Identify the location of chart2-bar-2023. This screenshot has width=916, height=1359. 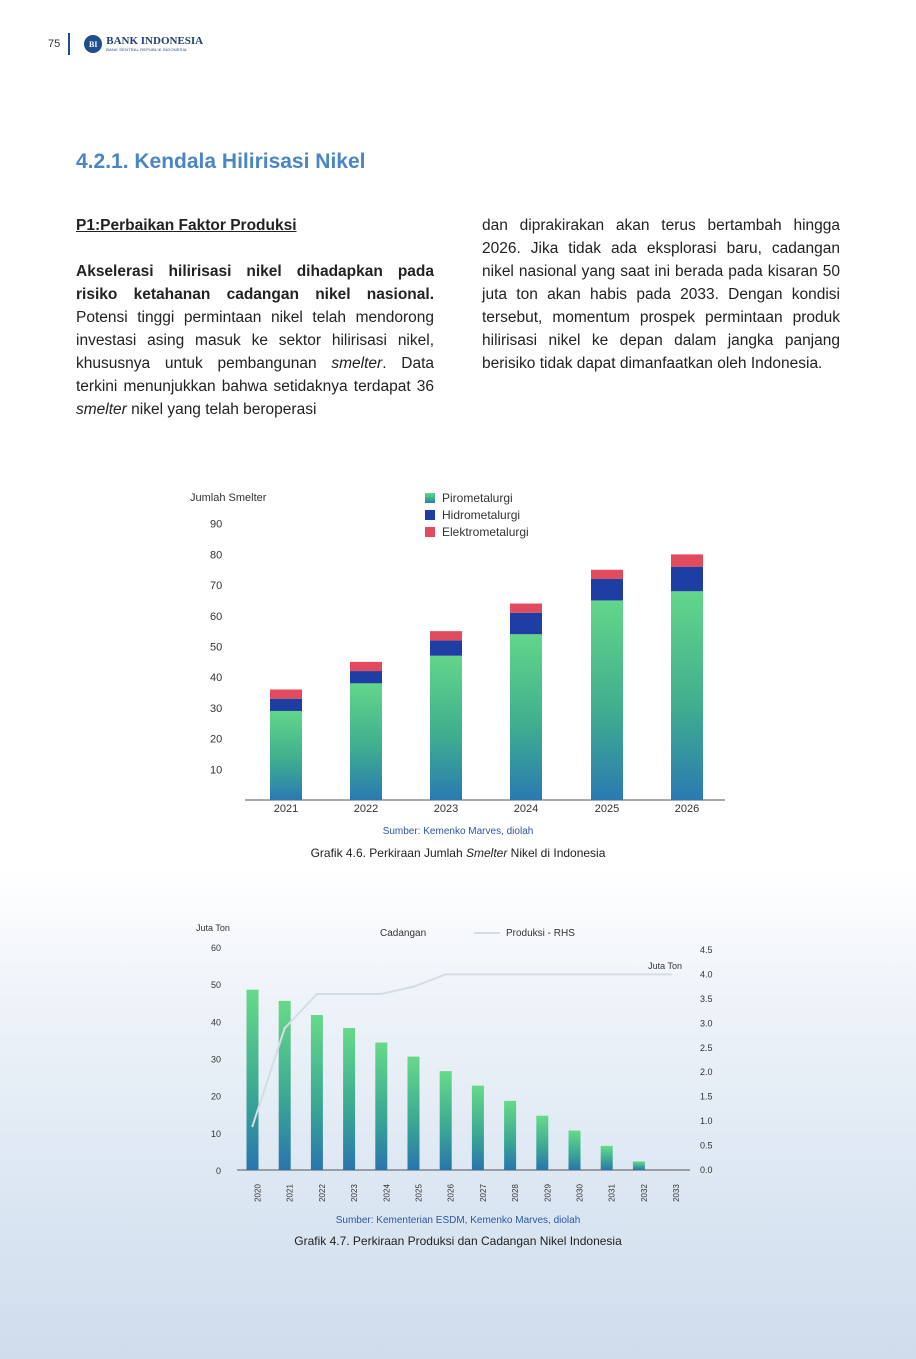
(349, 1099).